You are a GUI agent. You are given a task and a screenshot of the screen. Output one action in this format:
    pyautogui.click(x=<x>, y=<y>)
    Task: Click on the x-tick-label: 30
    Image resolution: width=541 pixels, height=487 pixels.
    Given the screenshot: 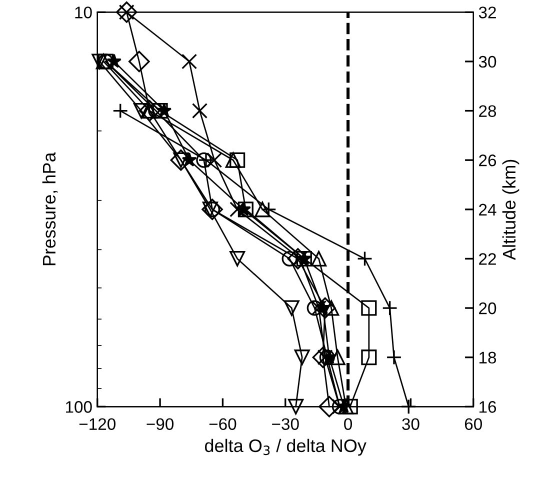 What is the action you would take?
    pyautogui.click(x=411, y=424)
    